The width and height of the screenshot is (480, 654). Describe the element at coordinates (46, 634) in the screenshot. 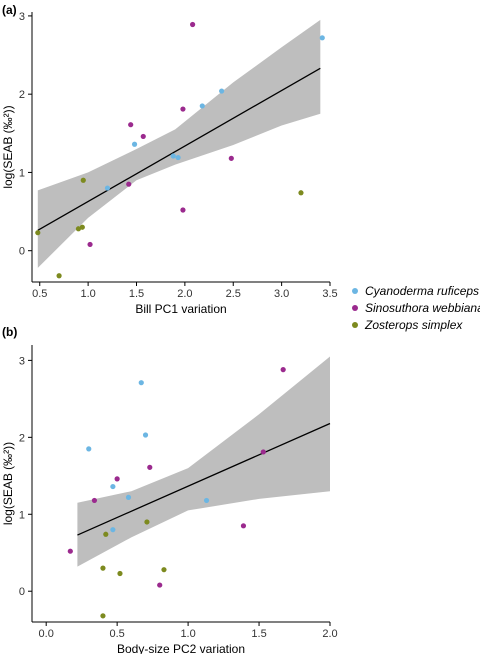

I see `x-tick-label: 0.0` at that location.